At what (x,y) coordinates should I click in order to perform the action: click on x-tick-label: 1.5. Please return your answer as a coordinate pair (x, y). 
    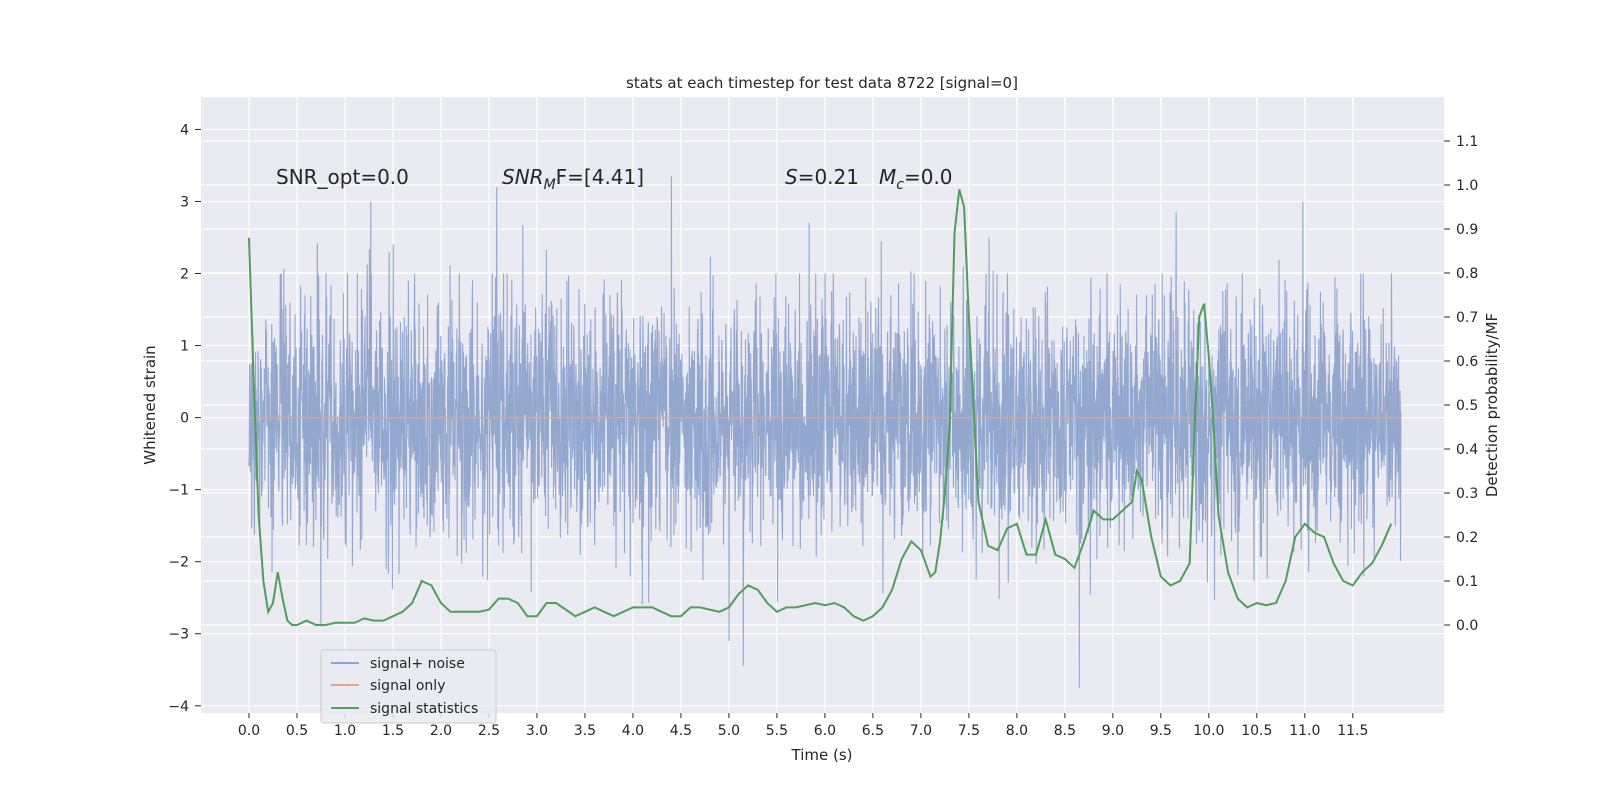
    Looking at the image, I should click on (393, 731).